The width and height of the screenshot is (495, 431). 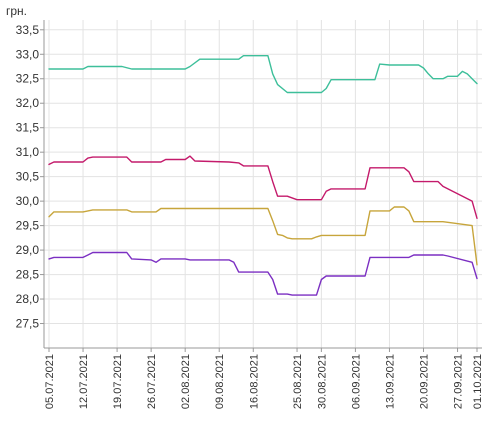 I want to click on y-tick-label: 29,5, so click(x=28, y=226).